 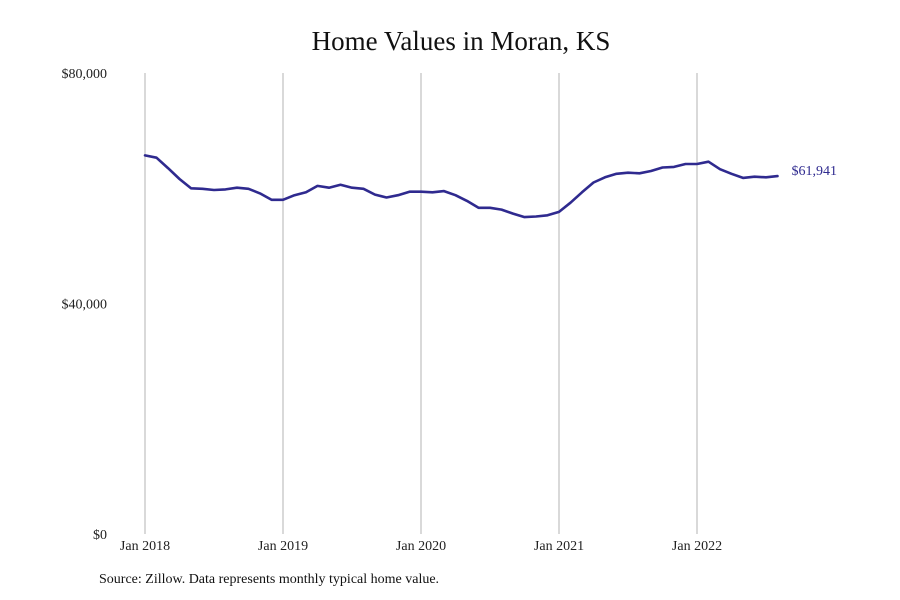 What do you see at coordinates (100, 535) in the screenshot?
I see `y-tick-label: $0` at bounding box center [100, 535].